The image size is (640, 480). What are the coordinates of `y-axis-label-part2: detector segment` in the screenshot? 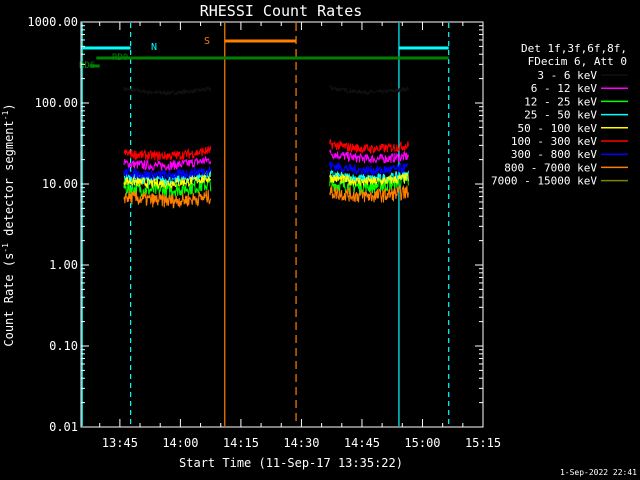 It's located at (9, 181).